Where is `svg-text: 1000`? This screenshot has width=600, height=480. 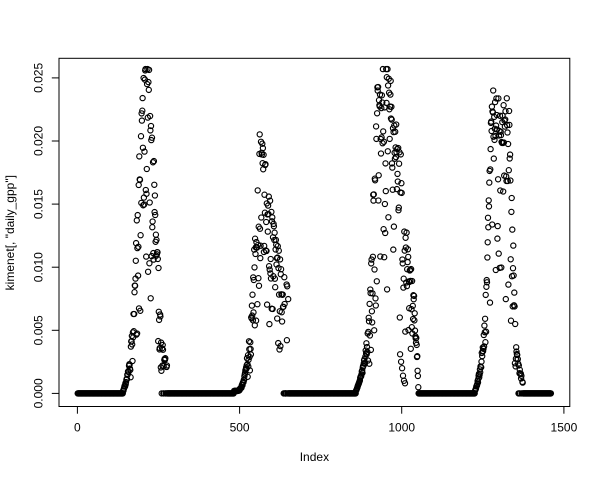 svg-text: 1000 is located at coordinates (401, 428).